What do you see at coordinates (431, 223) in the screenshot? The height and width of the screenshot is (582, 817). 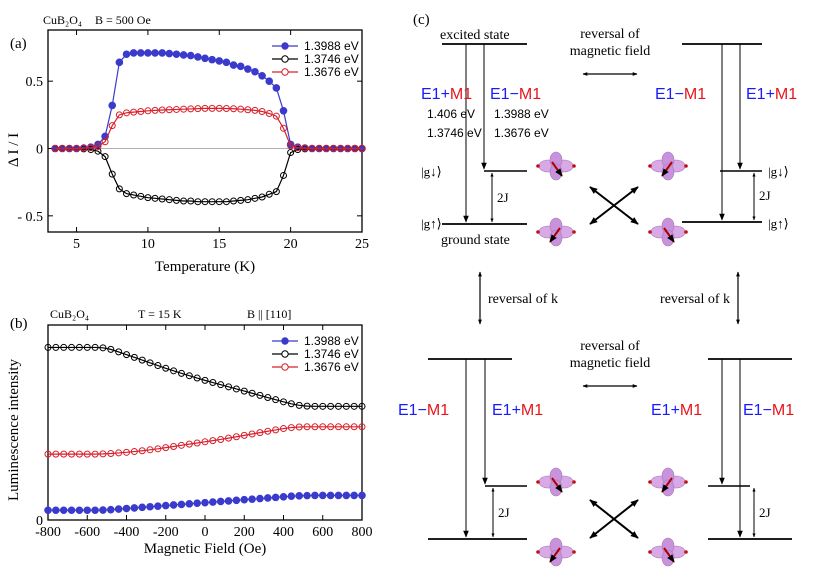 I see `state-label-g-up: |g↑⟩` at bounding box center [431, 223].